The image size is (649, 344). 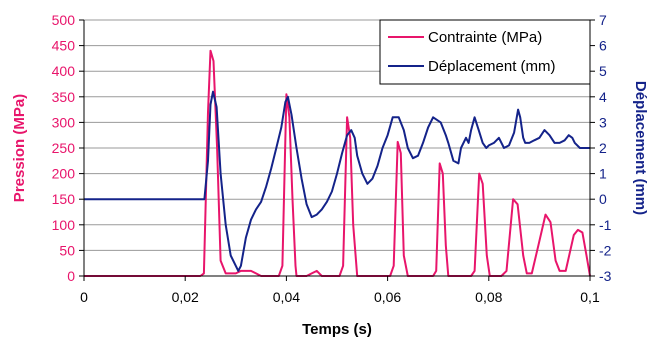 What do you see at coordinates (603, 174) in the screenshot?
I see `y-right-tick-label: 1` at bounding box center [603, 174].